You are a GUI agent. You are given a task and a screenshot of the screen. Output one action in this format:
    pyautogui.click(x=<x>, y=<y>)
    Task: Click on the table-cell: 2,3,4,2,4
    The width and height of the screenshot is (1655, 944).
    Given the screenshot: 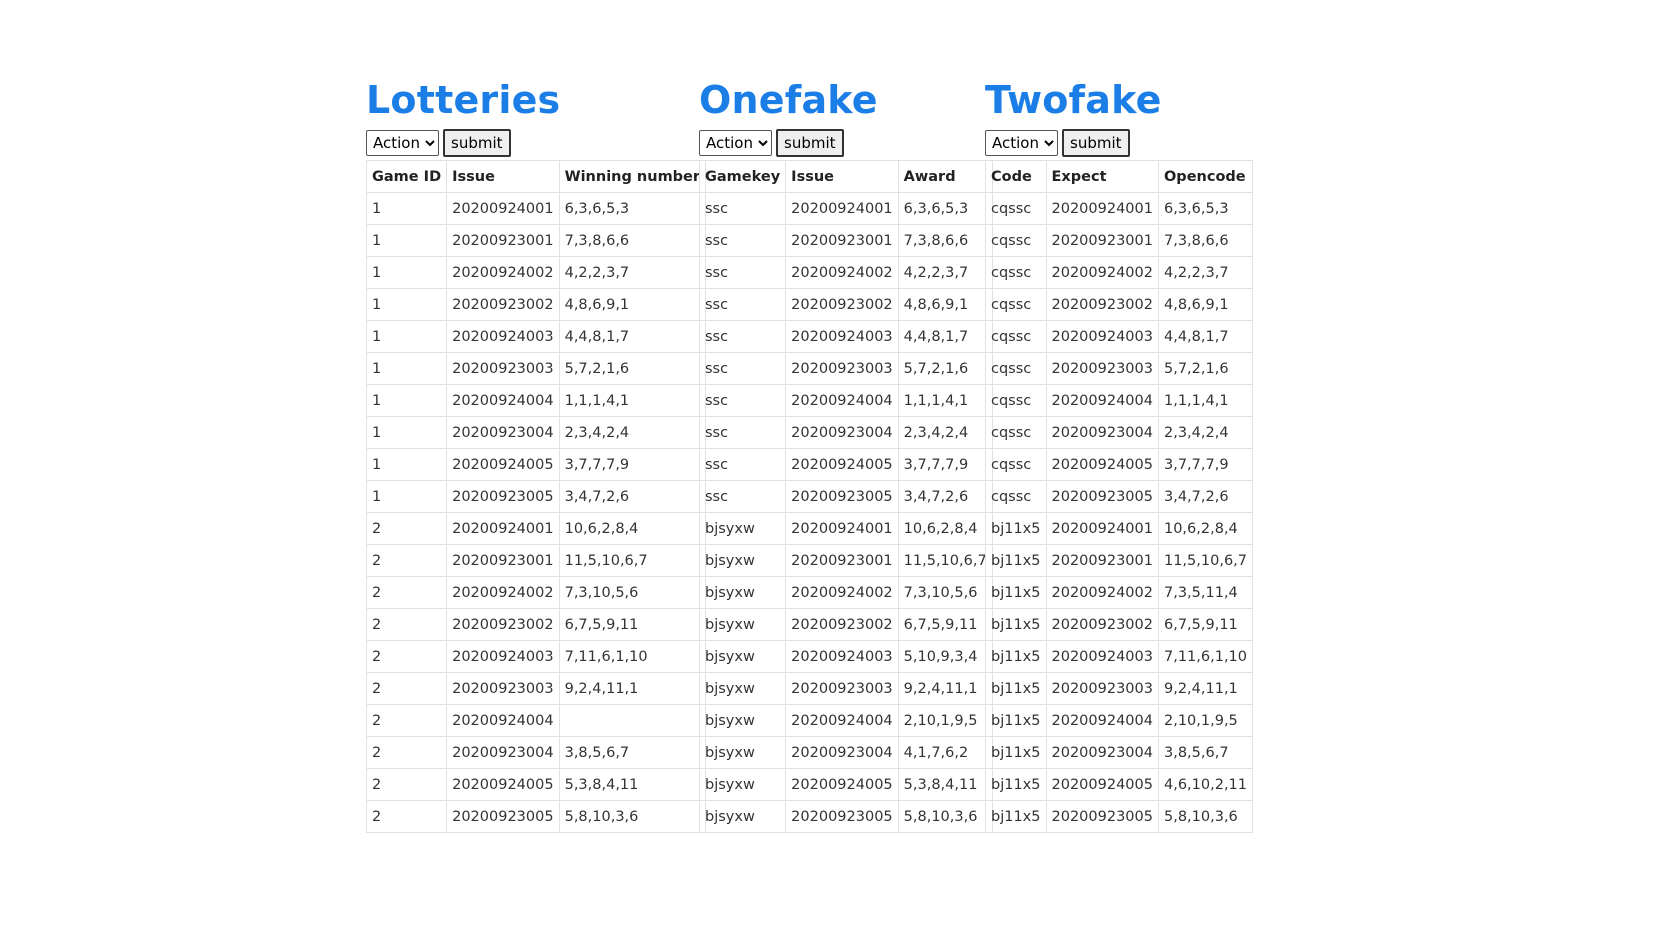 What is the action you would take?
    pyautogui.click(x=632, y=432)
    